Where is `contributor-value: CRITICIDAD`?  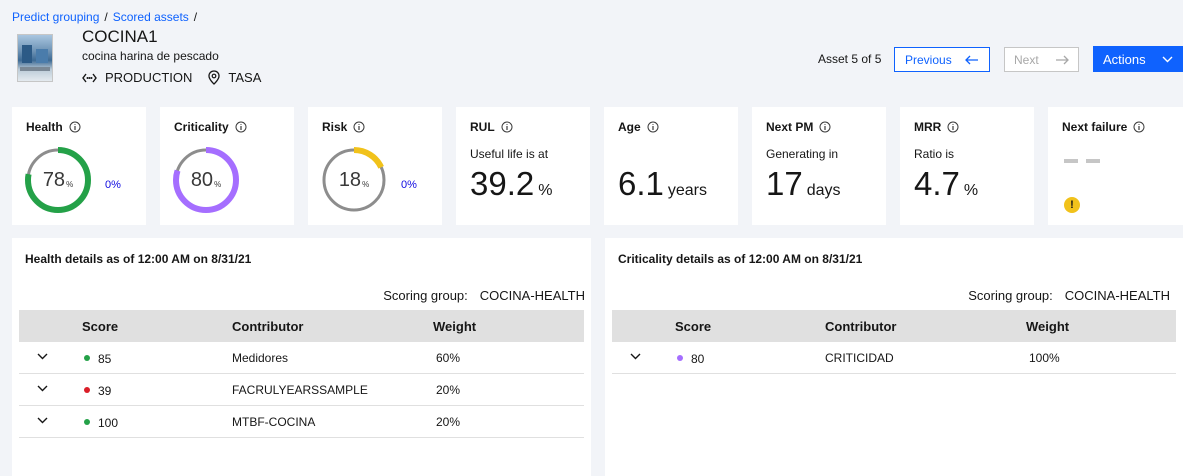 contributor-value: CRITICIDAD is located at coordinates (859, 358).